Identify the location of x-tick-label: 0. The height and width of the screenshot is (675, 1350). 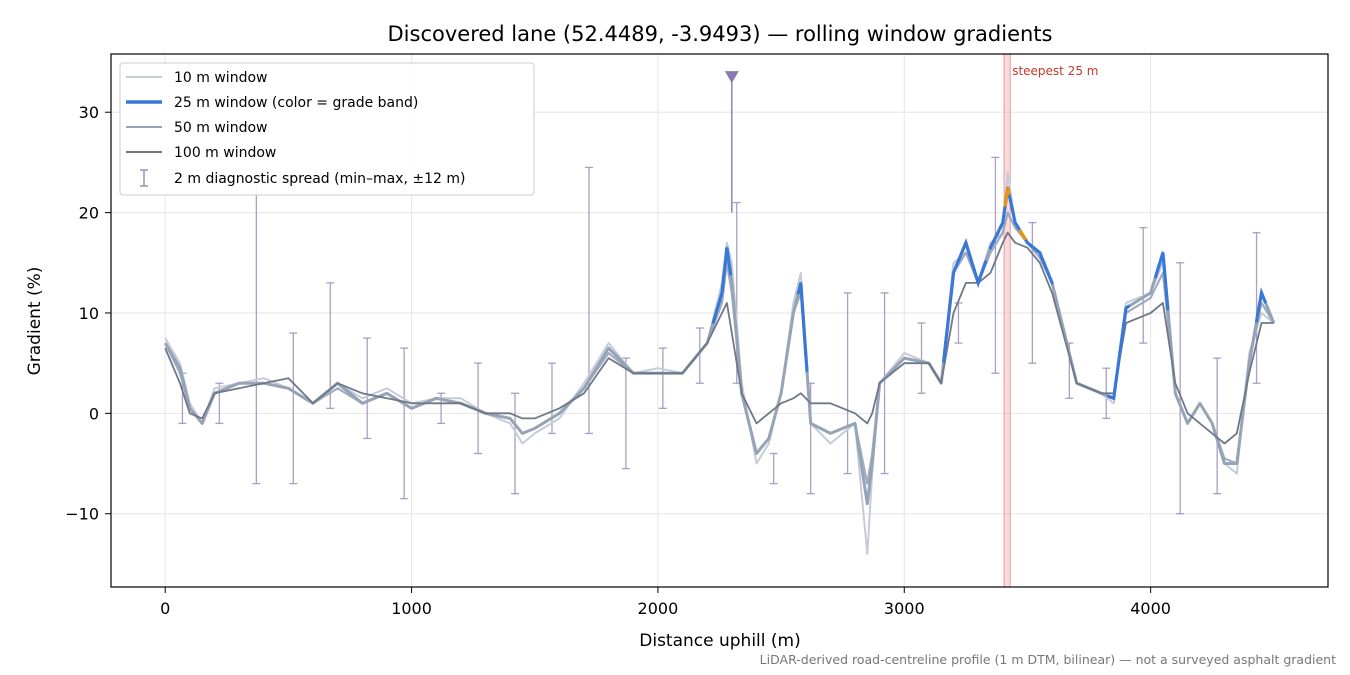
(165, 608).